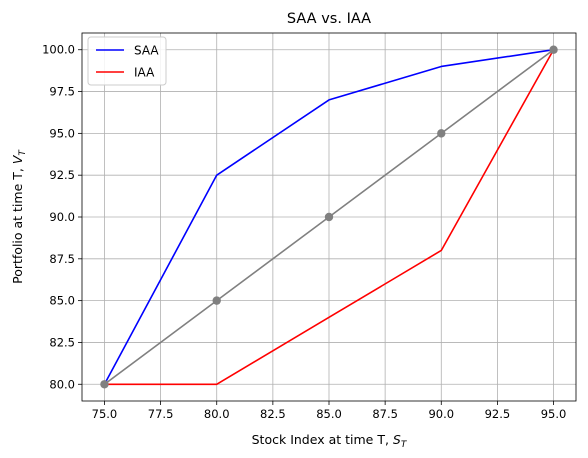 The image size is (588, 458). What do you see at coordinates (404, 445) in the screenshot?
I see `x-axis-label-subscript: T` at bounding box center [404, 445].